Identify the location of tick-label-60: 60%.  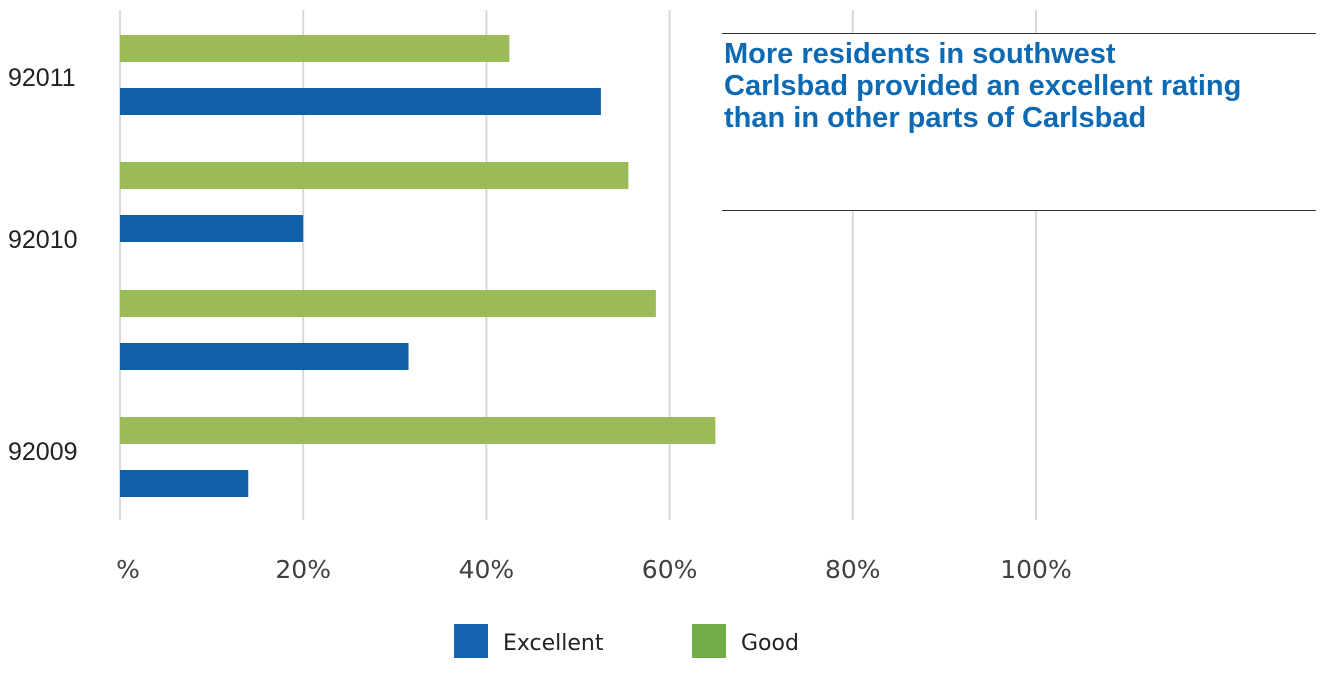
(670, 569).